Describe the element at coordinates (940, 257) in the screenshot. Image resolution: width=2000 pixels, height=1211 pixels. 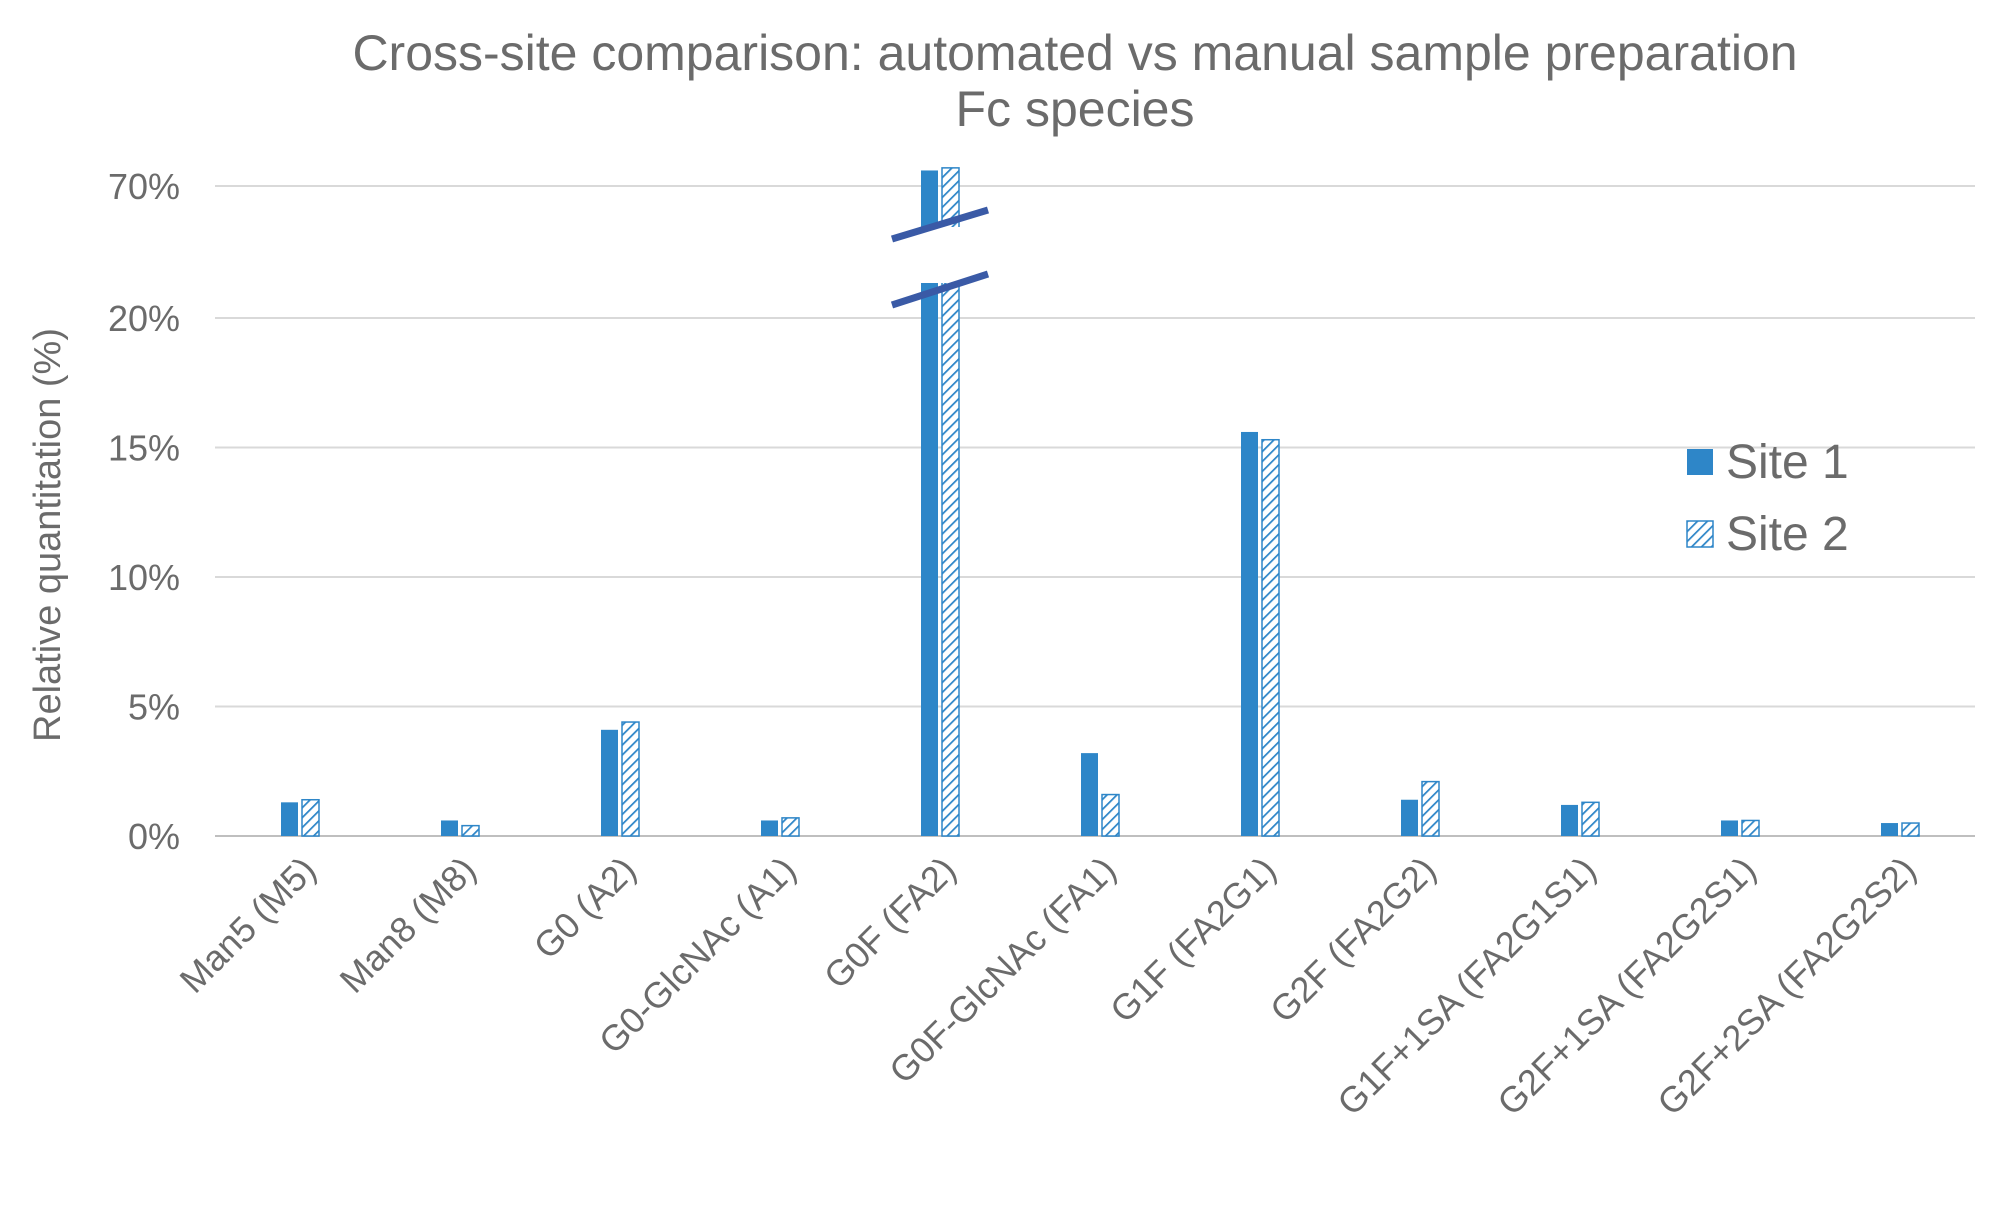
I see `axis-break` at that location.